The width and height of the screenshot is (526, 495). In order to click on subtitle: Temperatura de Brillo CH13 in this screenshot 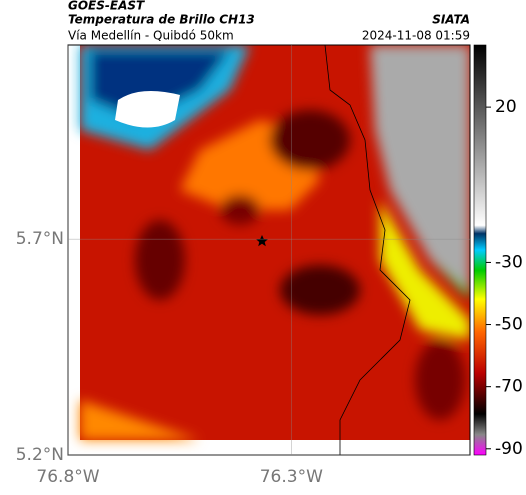, I will do `click(161, 20)`.